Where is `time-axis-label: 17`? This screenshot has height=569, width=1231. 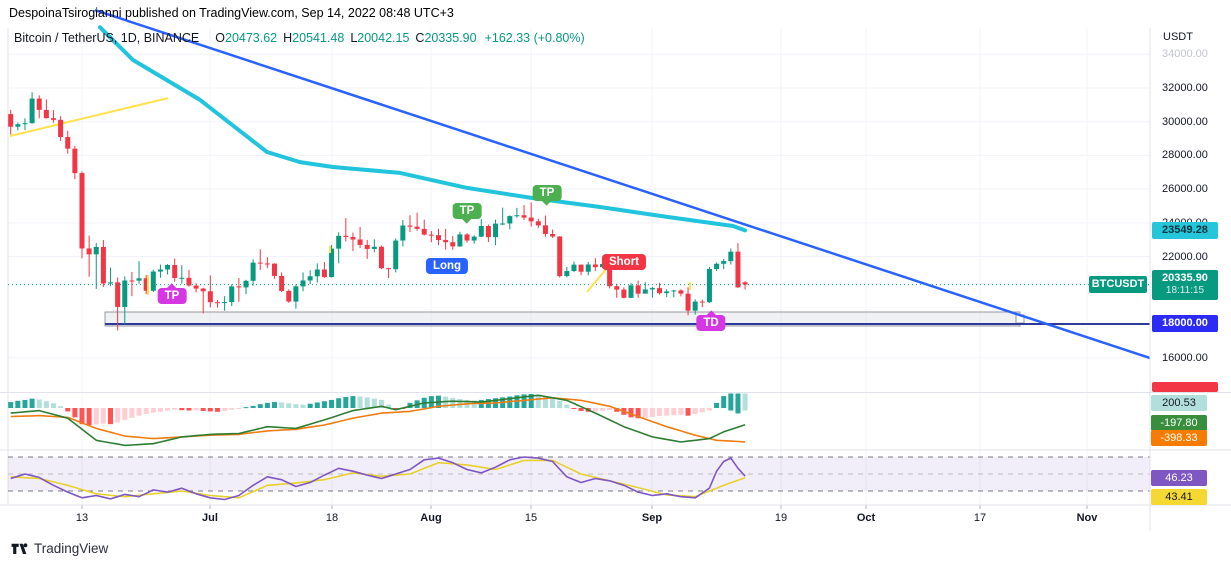 time-axis-label: 17 is located at coordinates (980, 518).